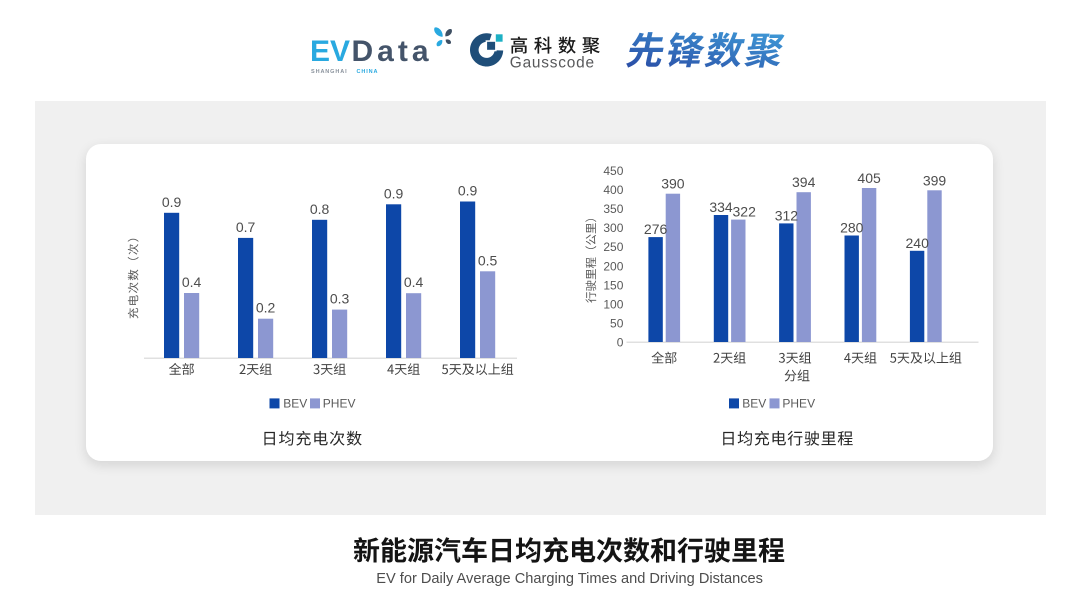 The width and height of the screenshot is (1080, 608). I want to click on svg-text: 312, so click(787, 215).